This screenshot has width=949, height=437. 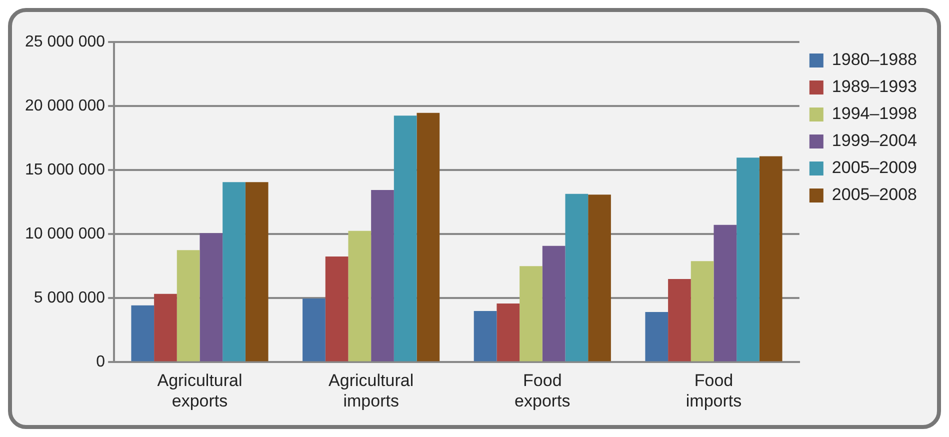 I want to click on legend-label: 1989–1993, so click(x=874, y=86).